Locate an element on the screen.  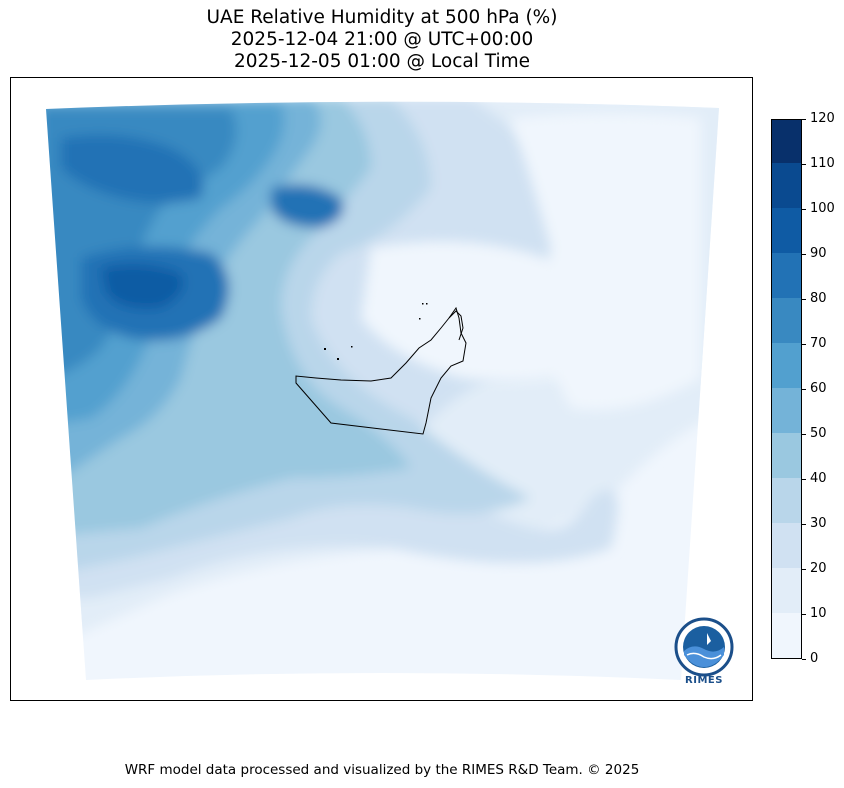
colorbar-tick-label: 80 is located at coordinates (818, 298).